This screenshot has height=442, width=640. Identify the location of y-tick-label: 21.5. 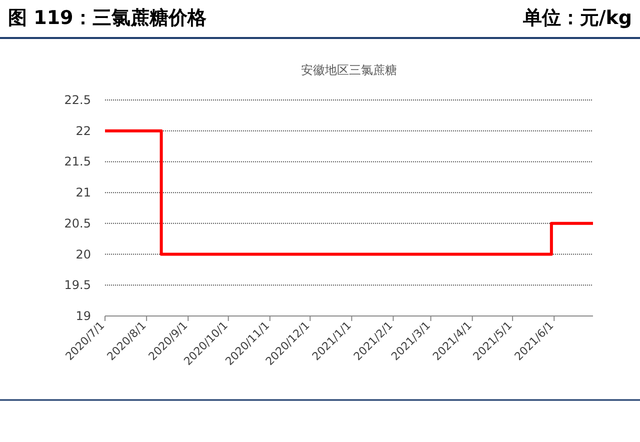
(77, 161).